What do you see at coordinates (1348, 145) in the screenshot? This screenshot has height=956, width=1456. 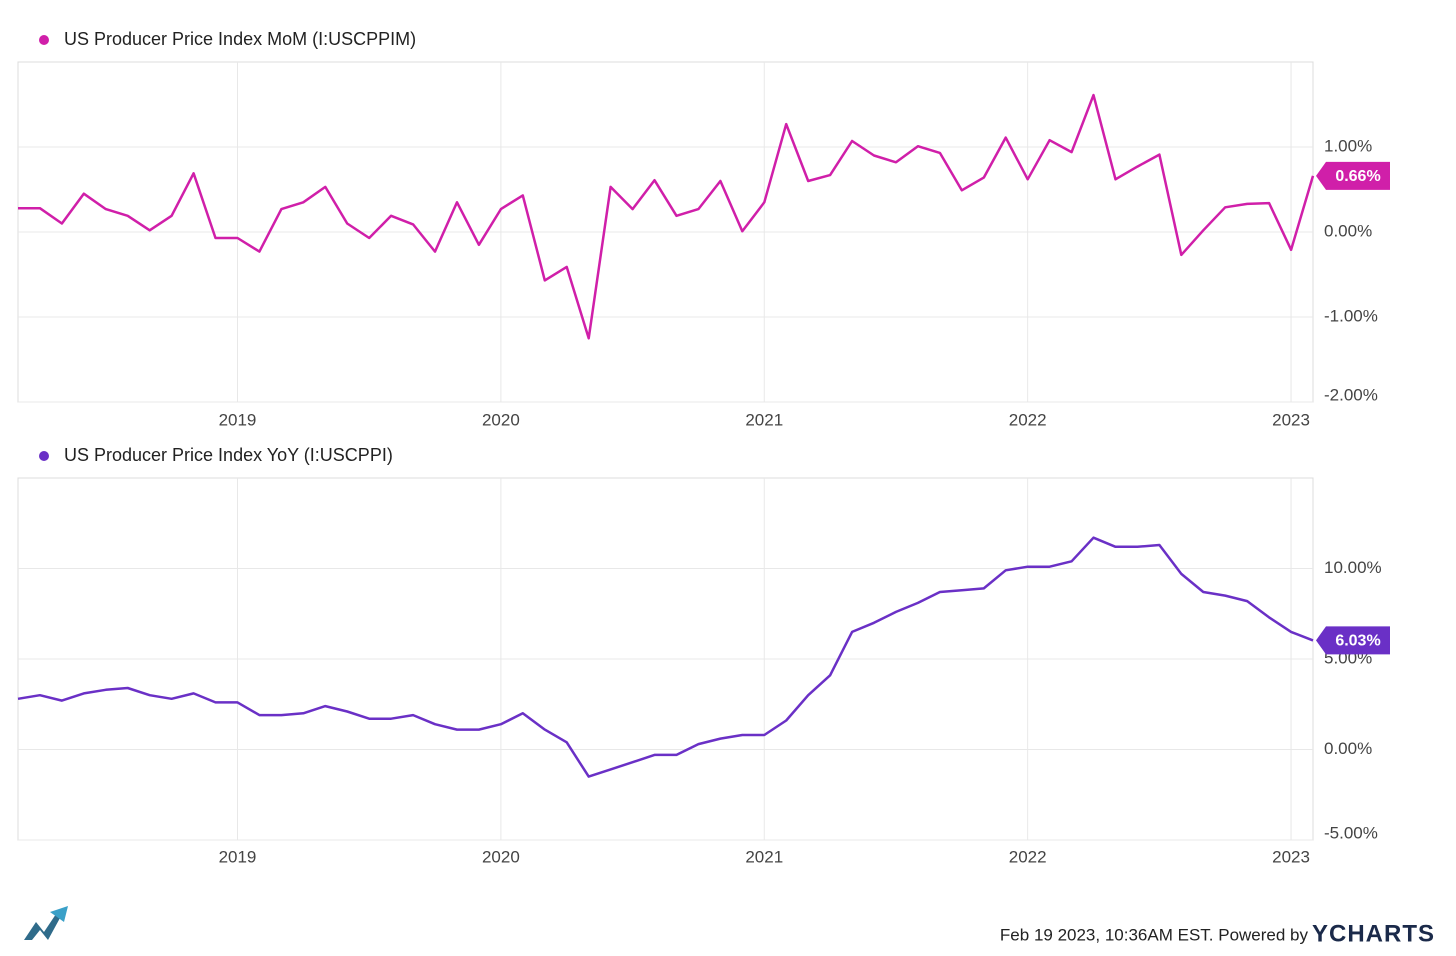 I see `y-tick-label: 1.00%` at bounding box center [1348, 145].